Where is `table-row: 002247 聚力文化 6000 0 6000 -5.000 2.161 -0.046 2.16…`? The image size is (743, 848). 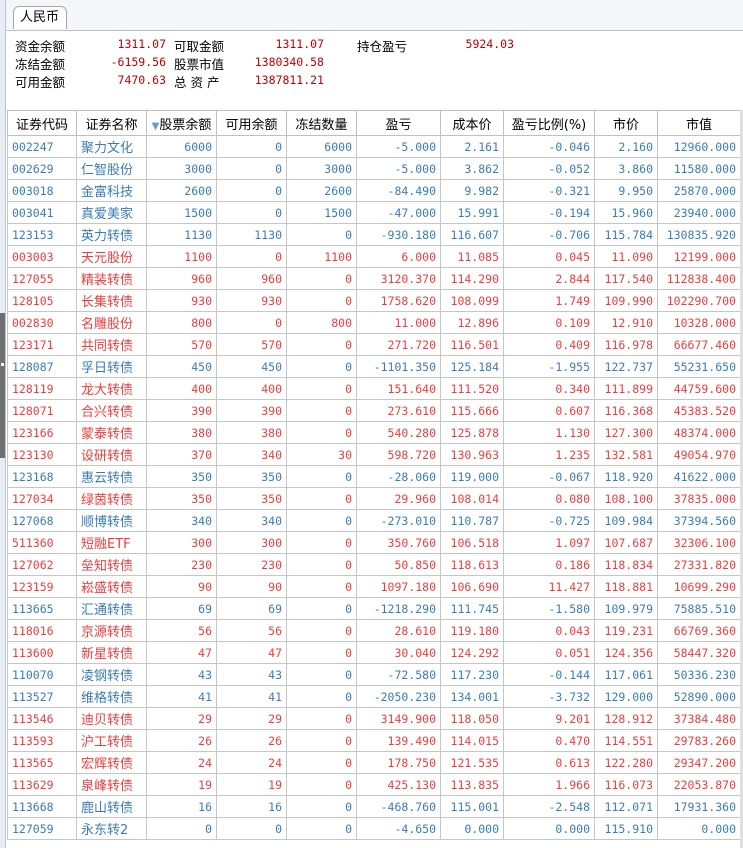 table-row: 002247 聚力文化 6000 0 6000 -5.000 2.161 -0.046 2.16… is located at coordinates (374, 146).